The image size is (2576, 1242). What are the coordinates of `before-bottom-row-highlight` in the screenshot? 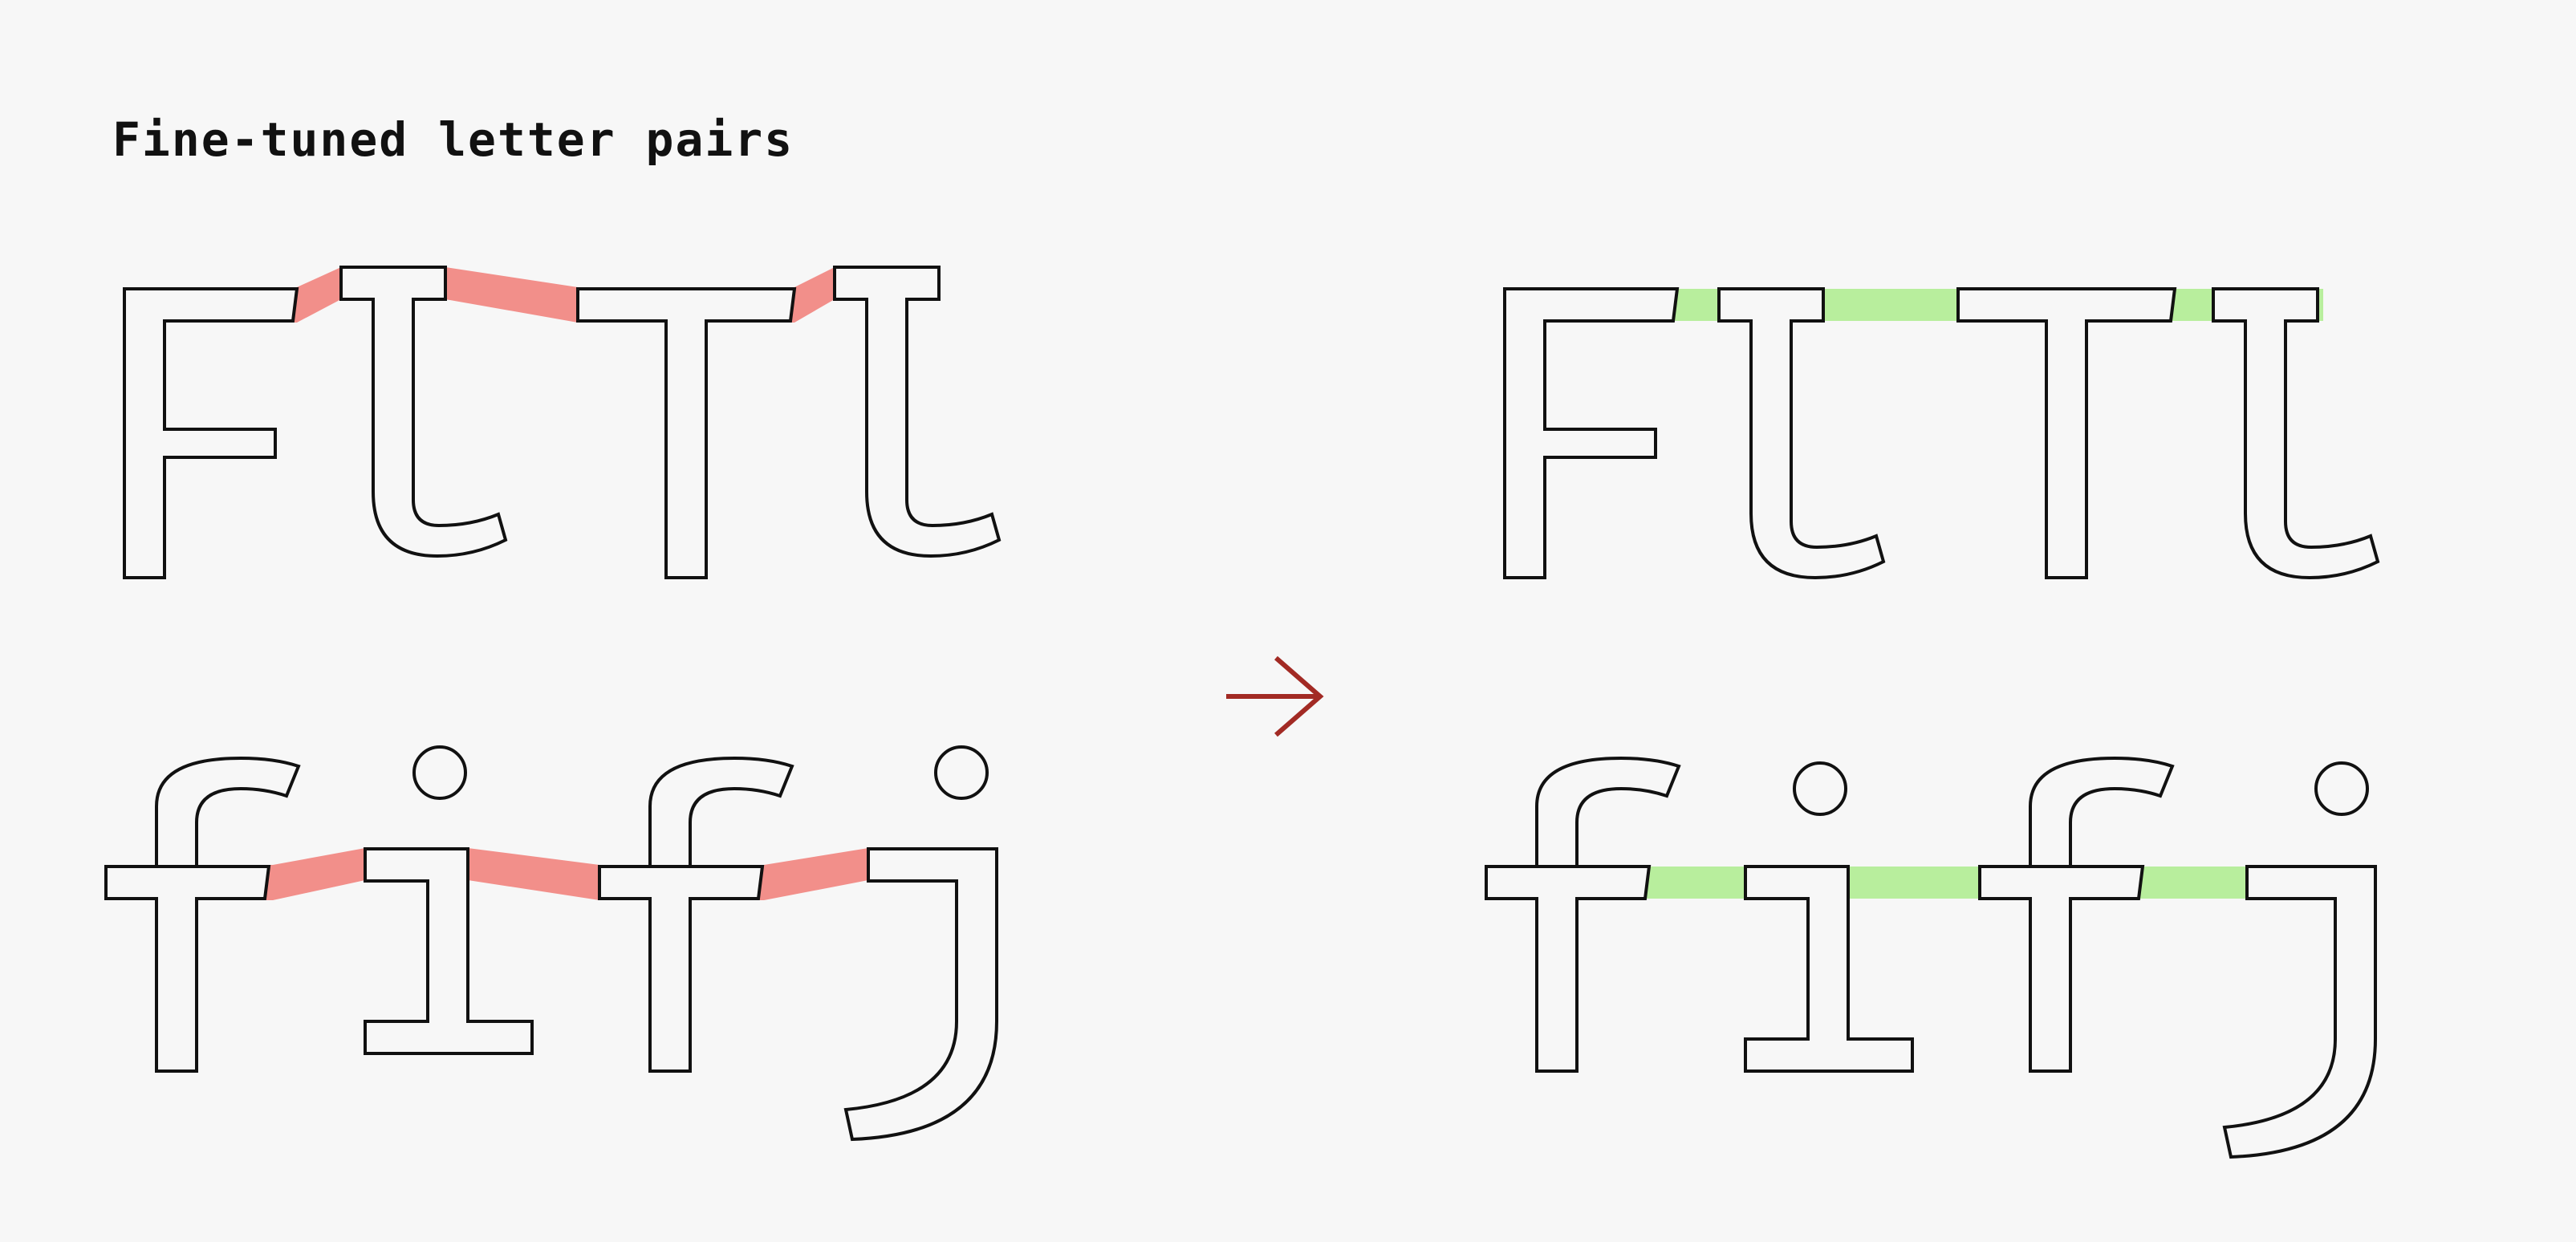 It's located at (550, 874).